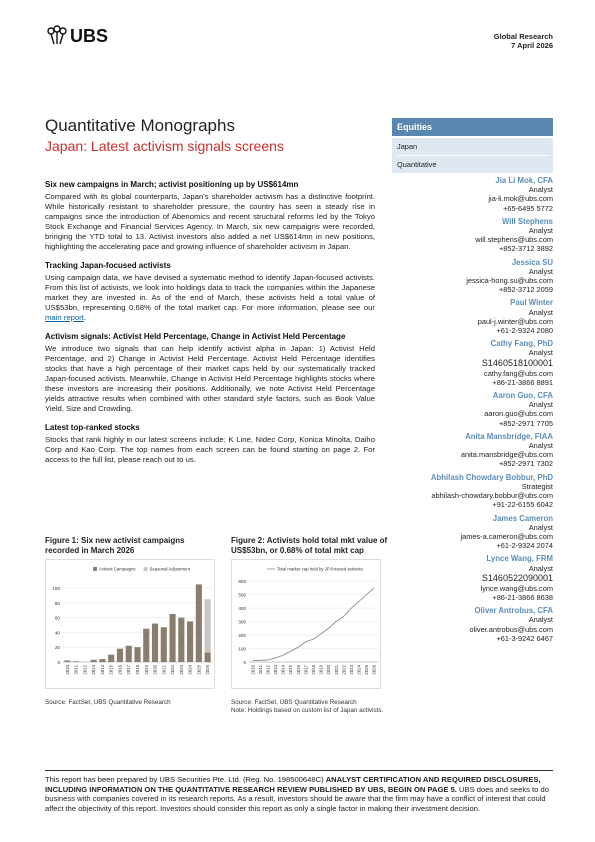  Describe the element at coordinates (111, 669) in the screenshot. I see `x-tick-label: 2015` at that location.